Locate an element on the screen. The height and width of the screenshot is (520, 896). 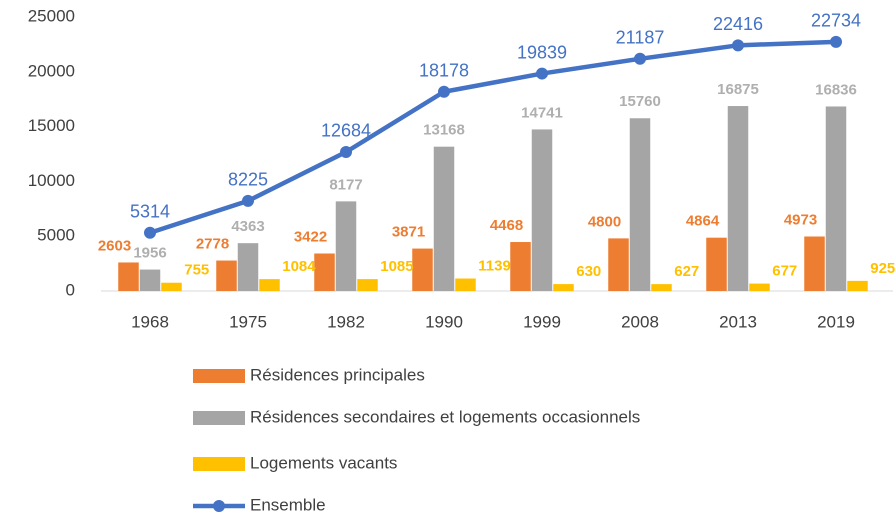
y-tick-label: 20000 is located at coordinates (51, 70).